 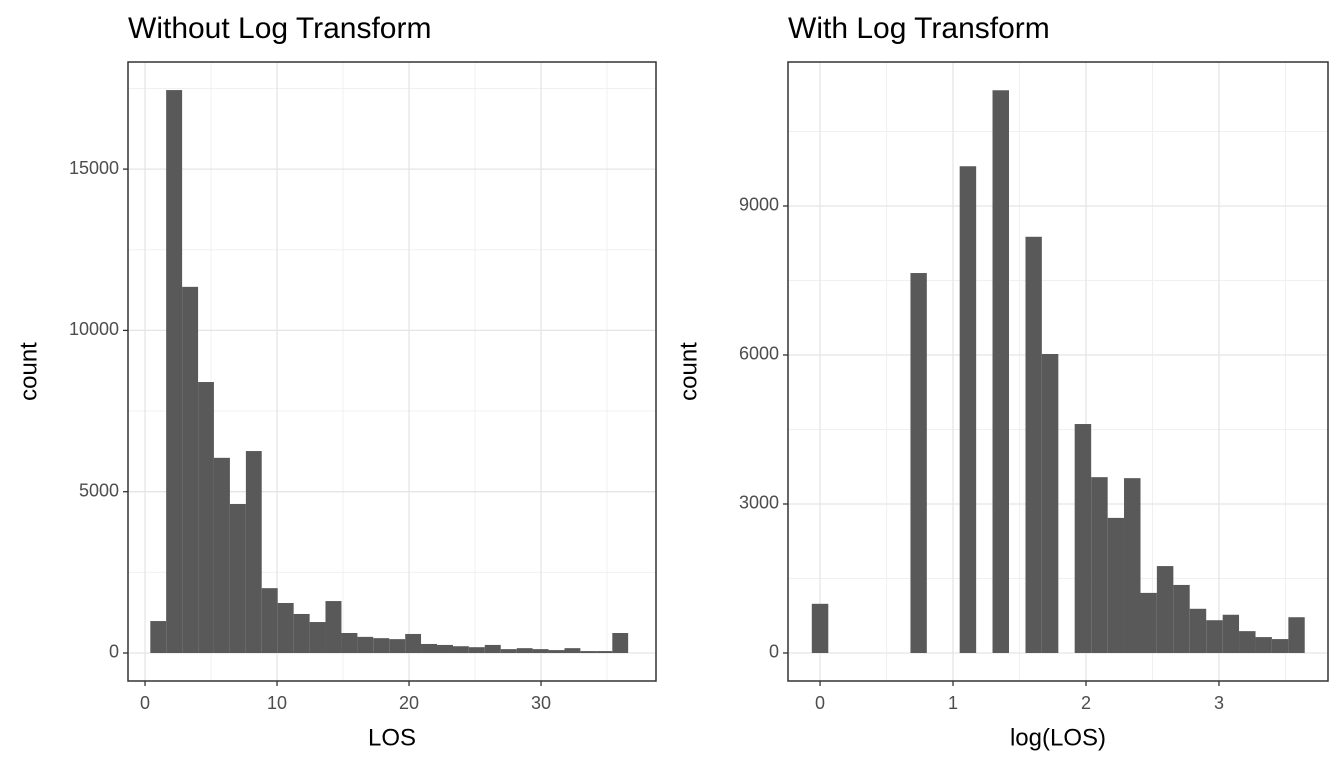 What do you see at coordinates (759, 354) in the screenshot?
I see `y-tick-label: 6000` at bounding box center [759, 354].